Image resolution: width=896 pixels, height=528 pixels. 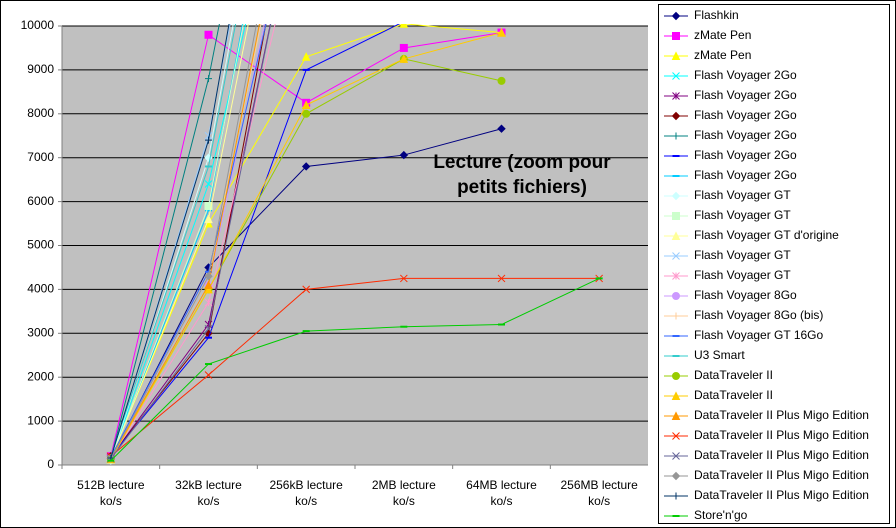 I want to click on x-tick-label: 32kB lecture ko/s, so click(x=208, y=493).